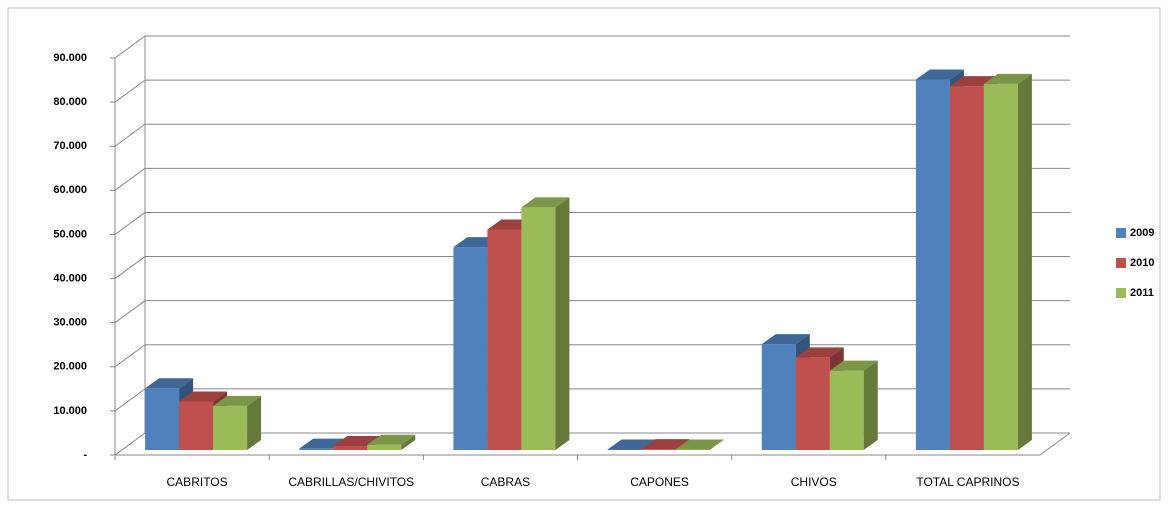 This screenshot has height=508, width=1168. I want to click on y-tick-label: 40.000, so click(70, 278).